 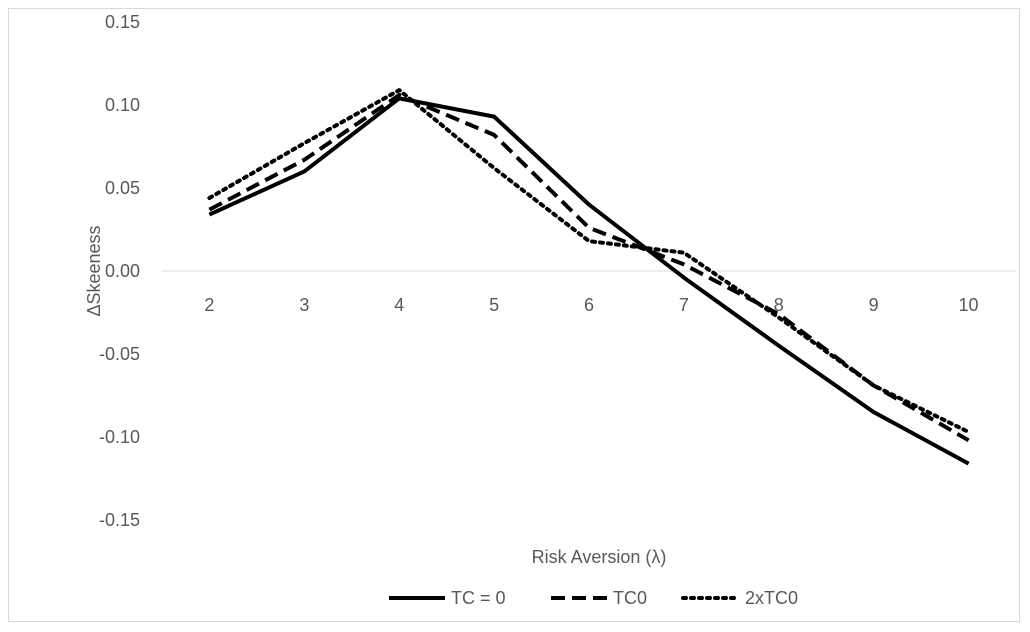 I want to click on x-tick-label: 5, so click(x=494, y=305).